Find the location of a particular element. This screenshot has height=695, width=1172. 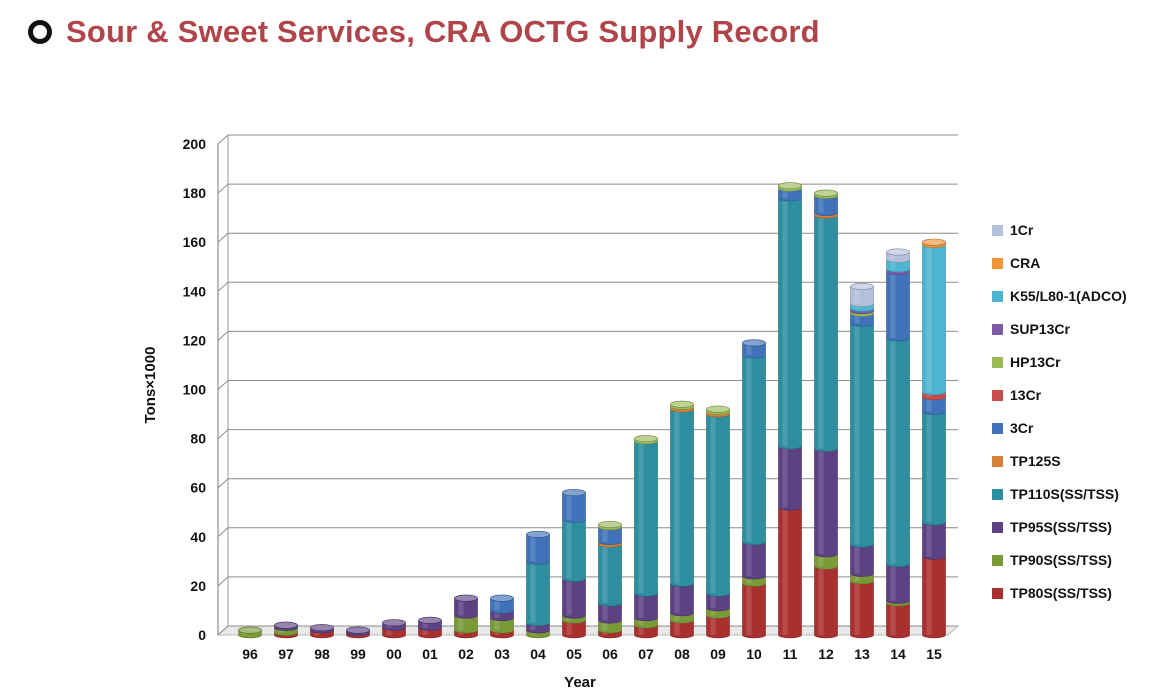

y-tick-label: 40 is located at coordinates (198, 537).